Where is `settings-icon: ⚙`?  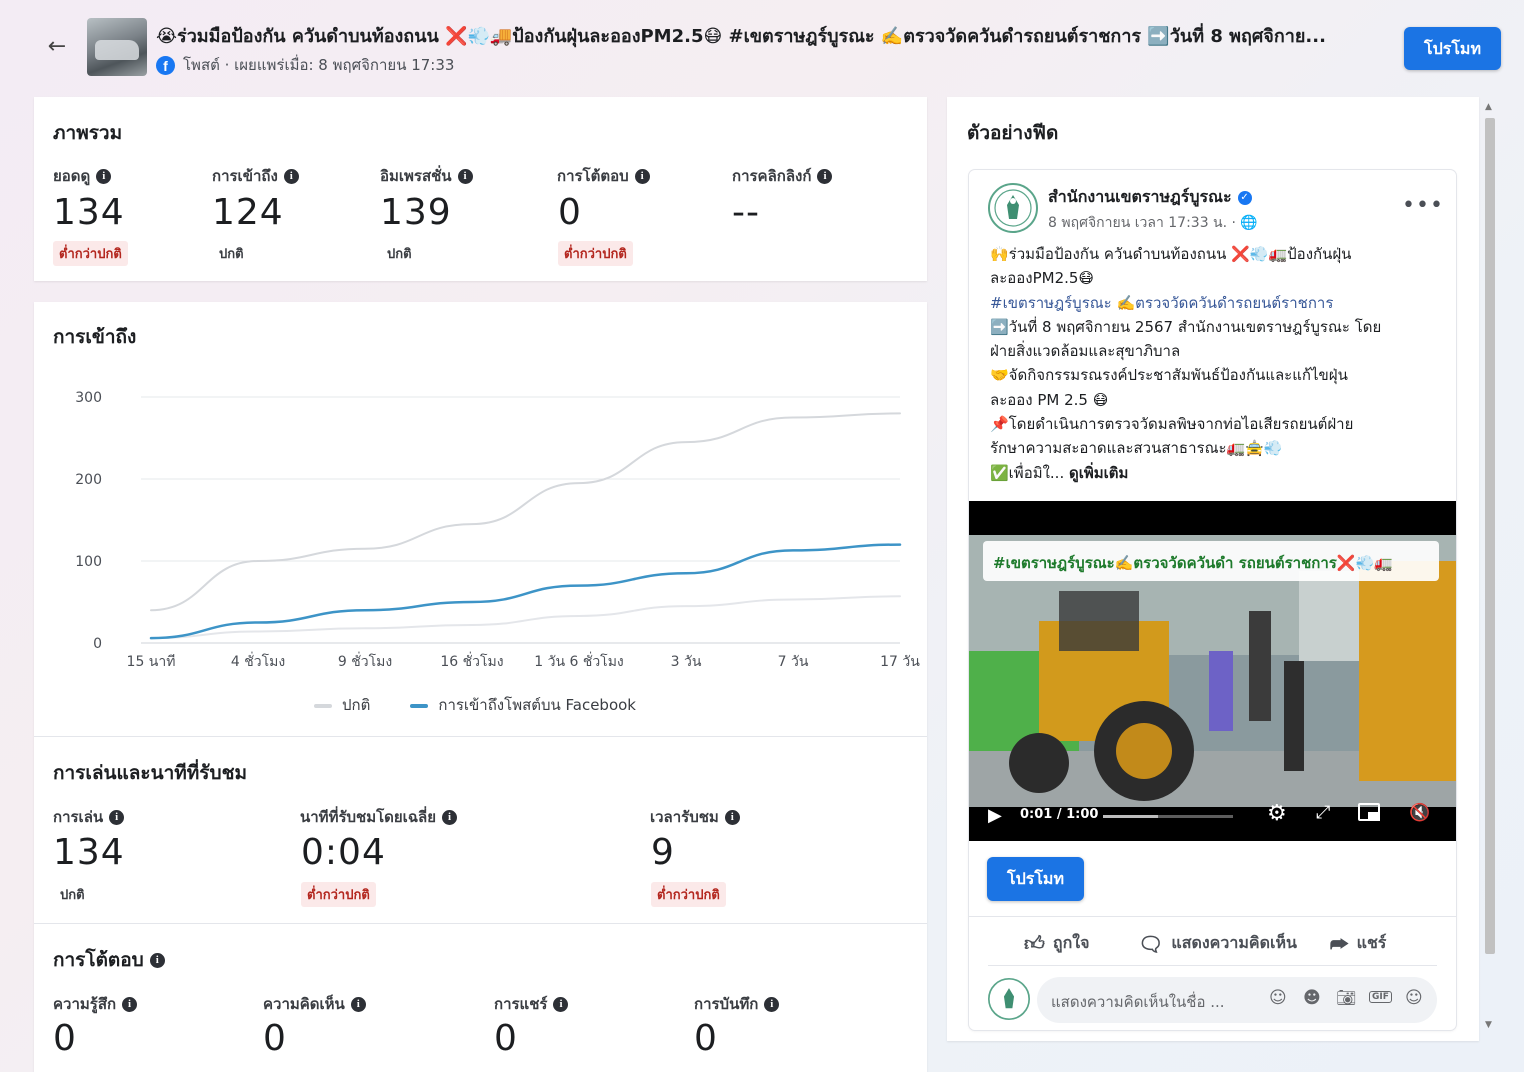 settings-icon: ⚙ is located at coordinates (1277, 813).